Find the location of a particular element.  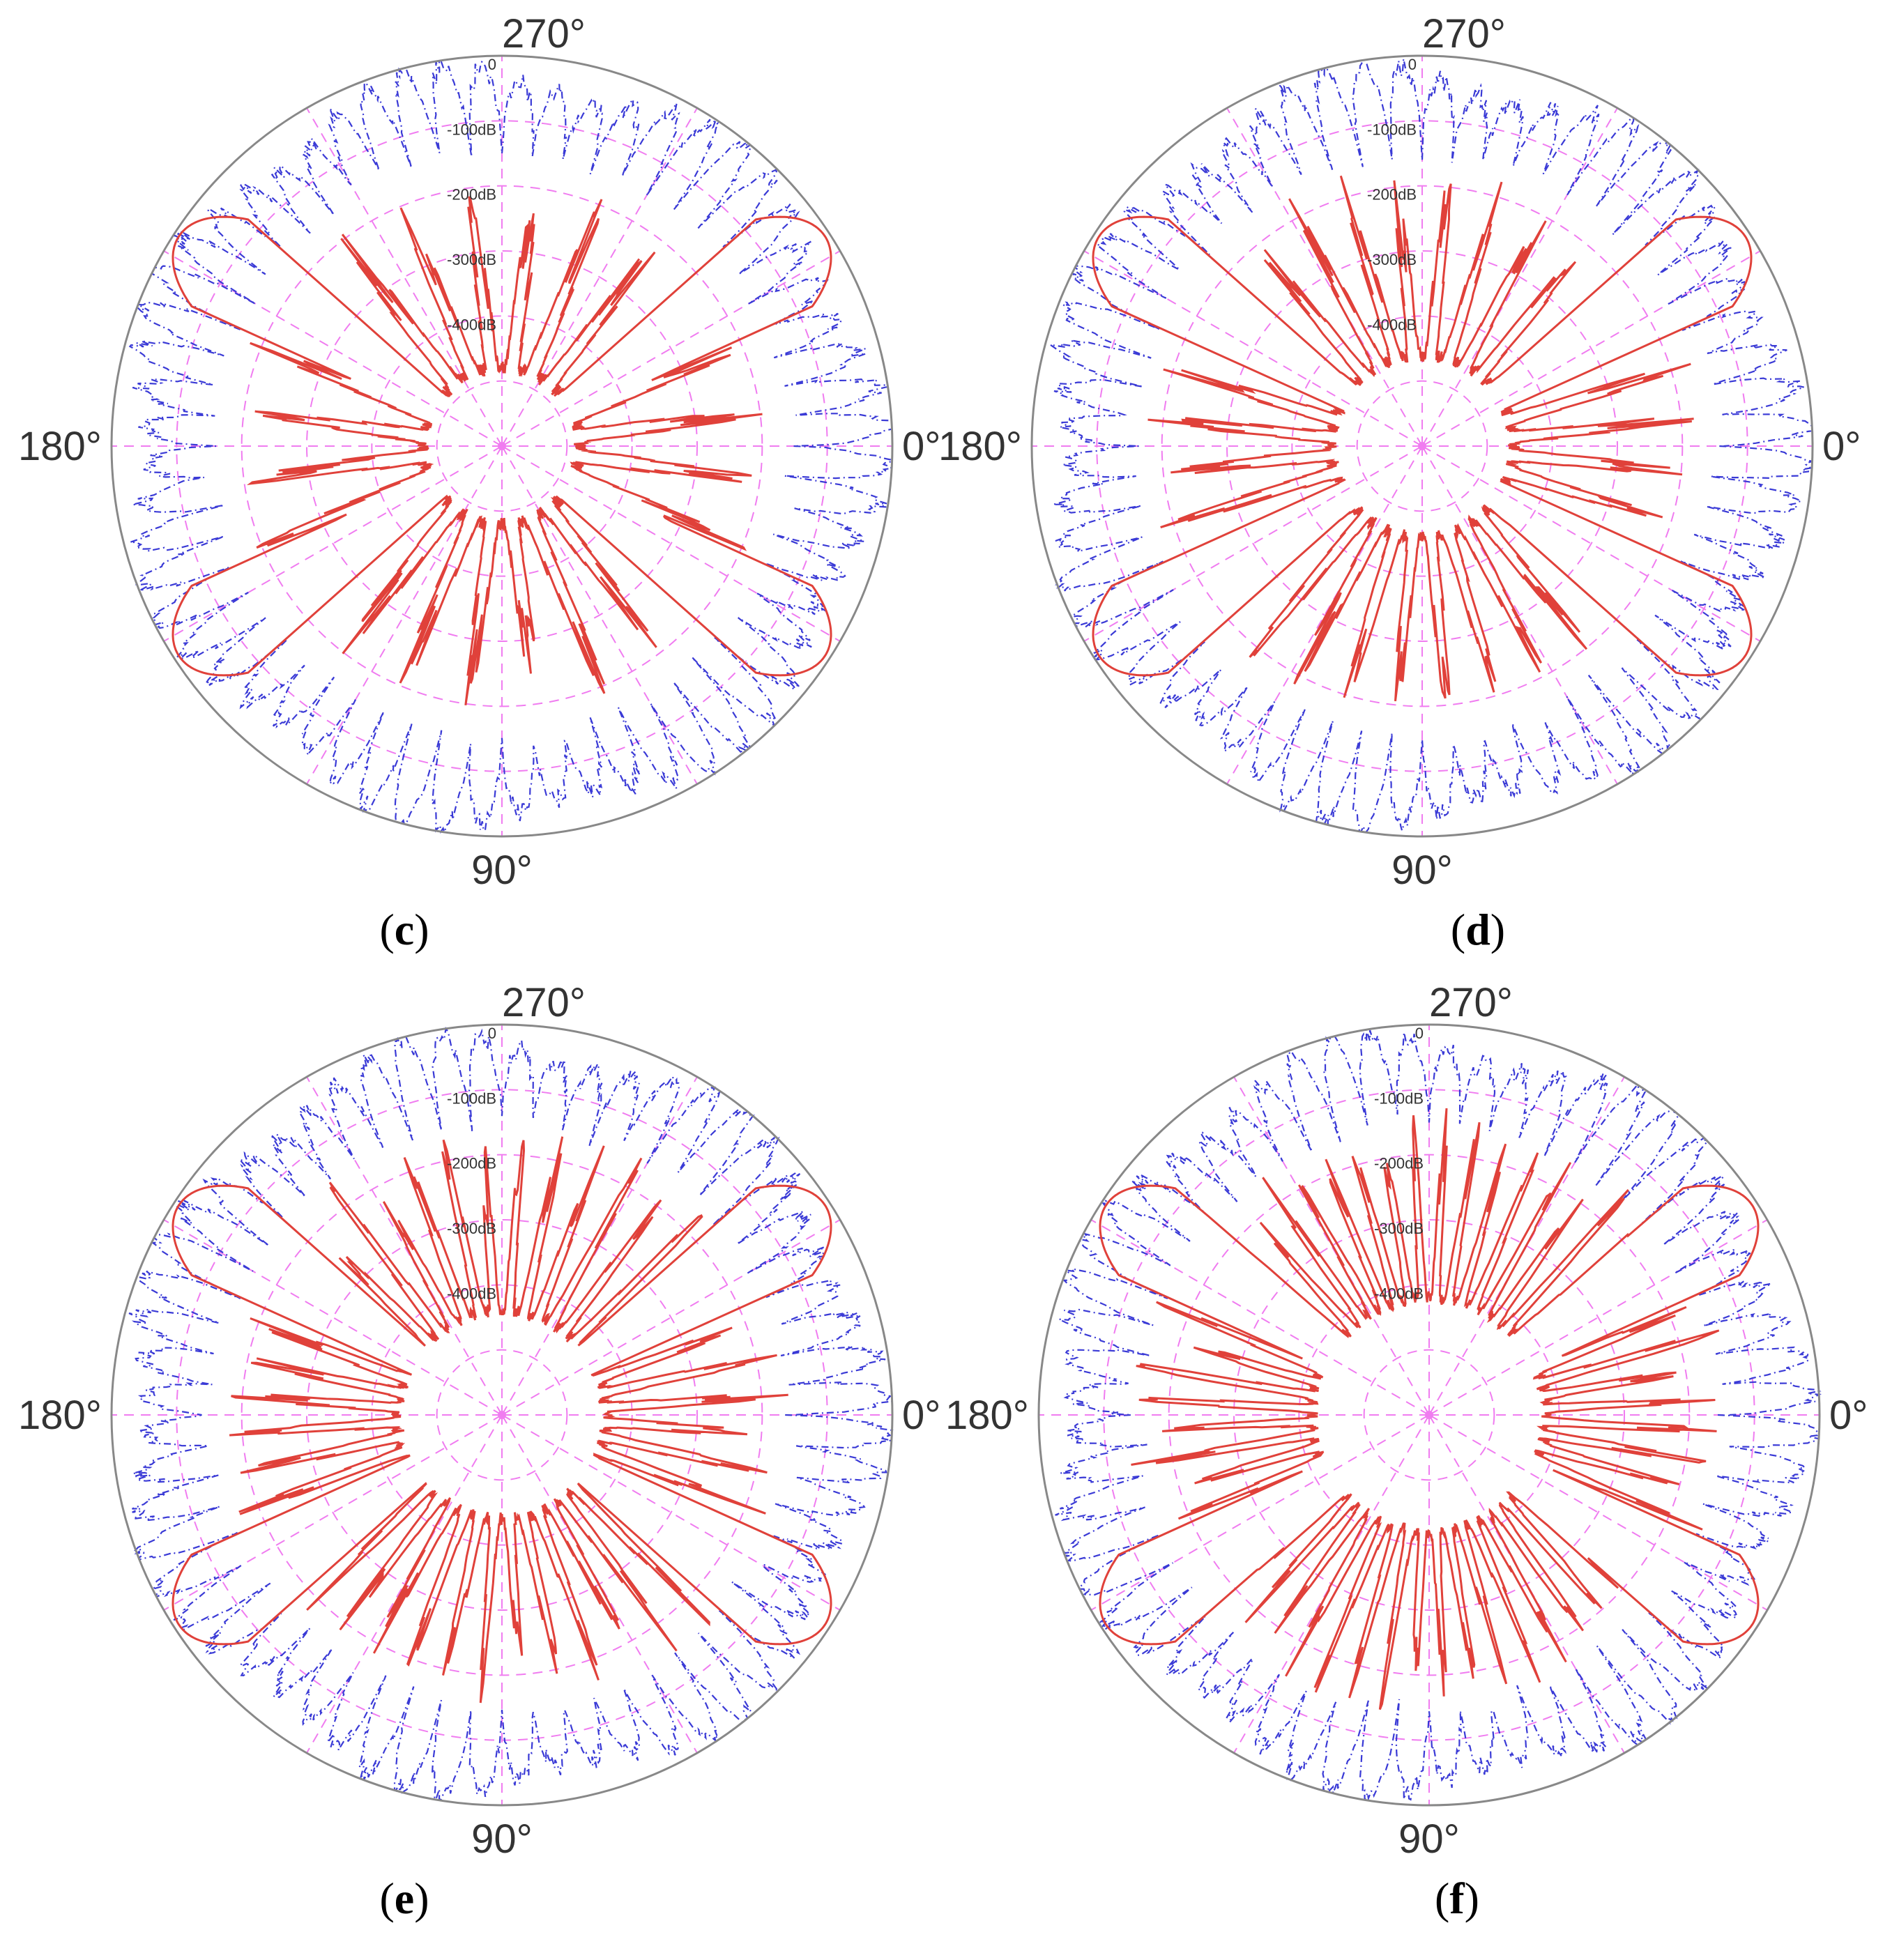

panel-label: (c) is located at coordinates (404, 930).